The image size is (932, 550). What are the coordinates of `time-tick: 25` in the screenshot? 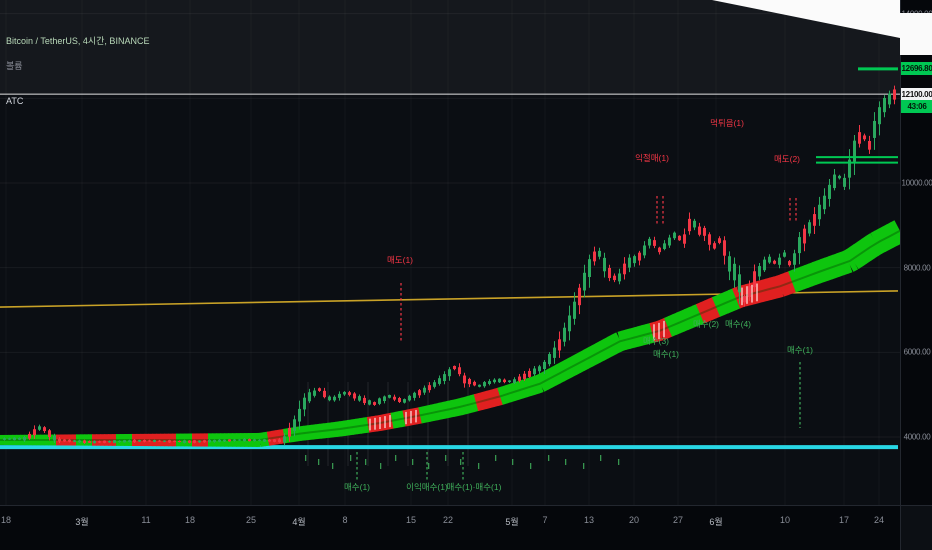 It's located at (251, 520).